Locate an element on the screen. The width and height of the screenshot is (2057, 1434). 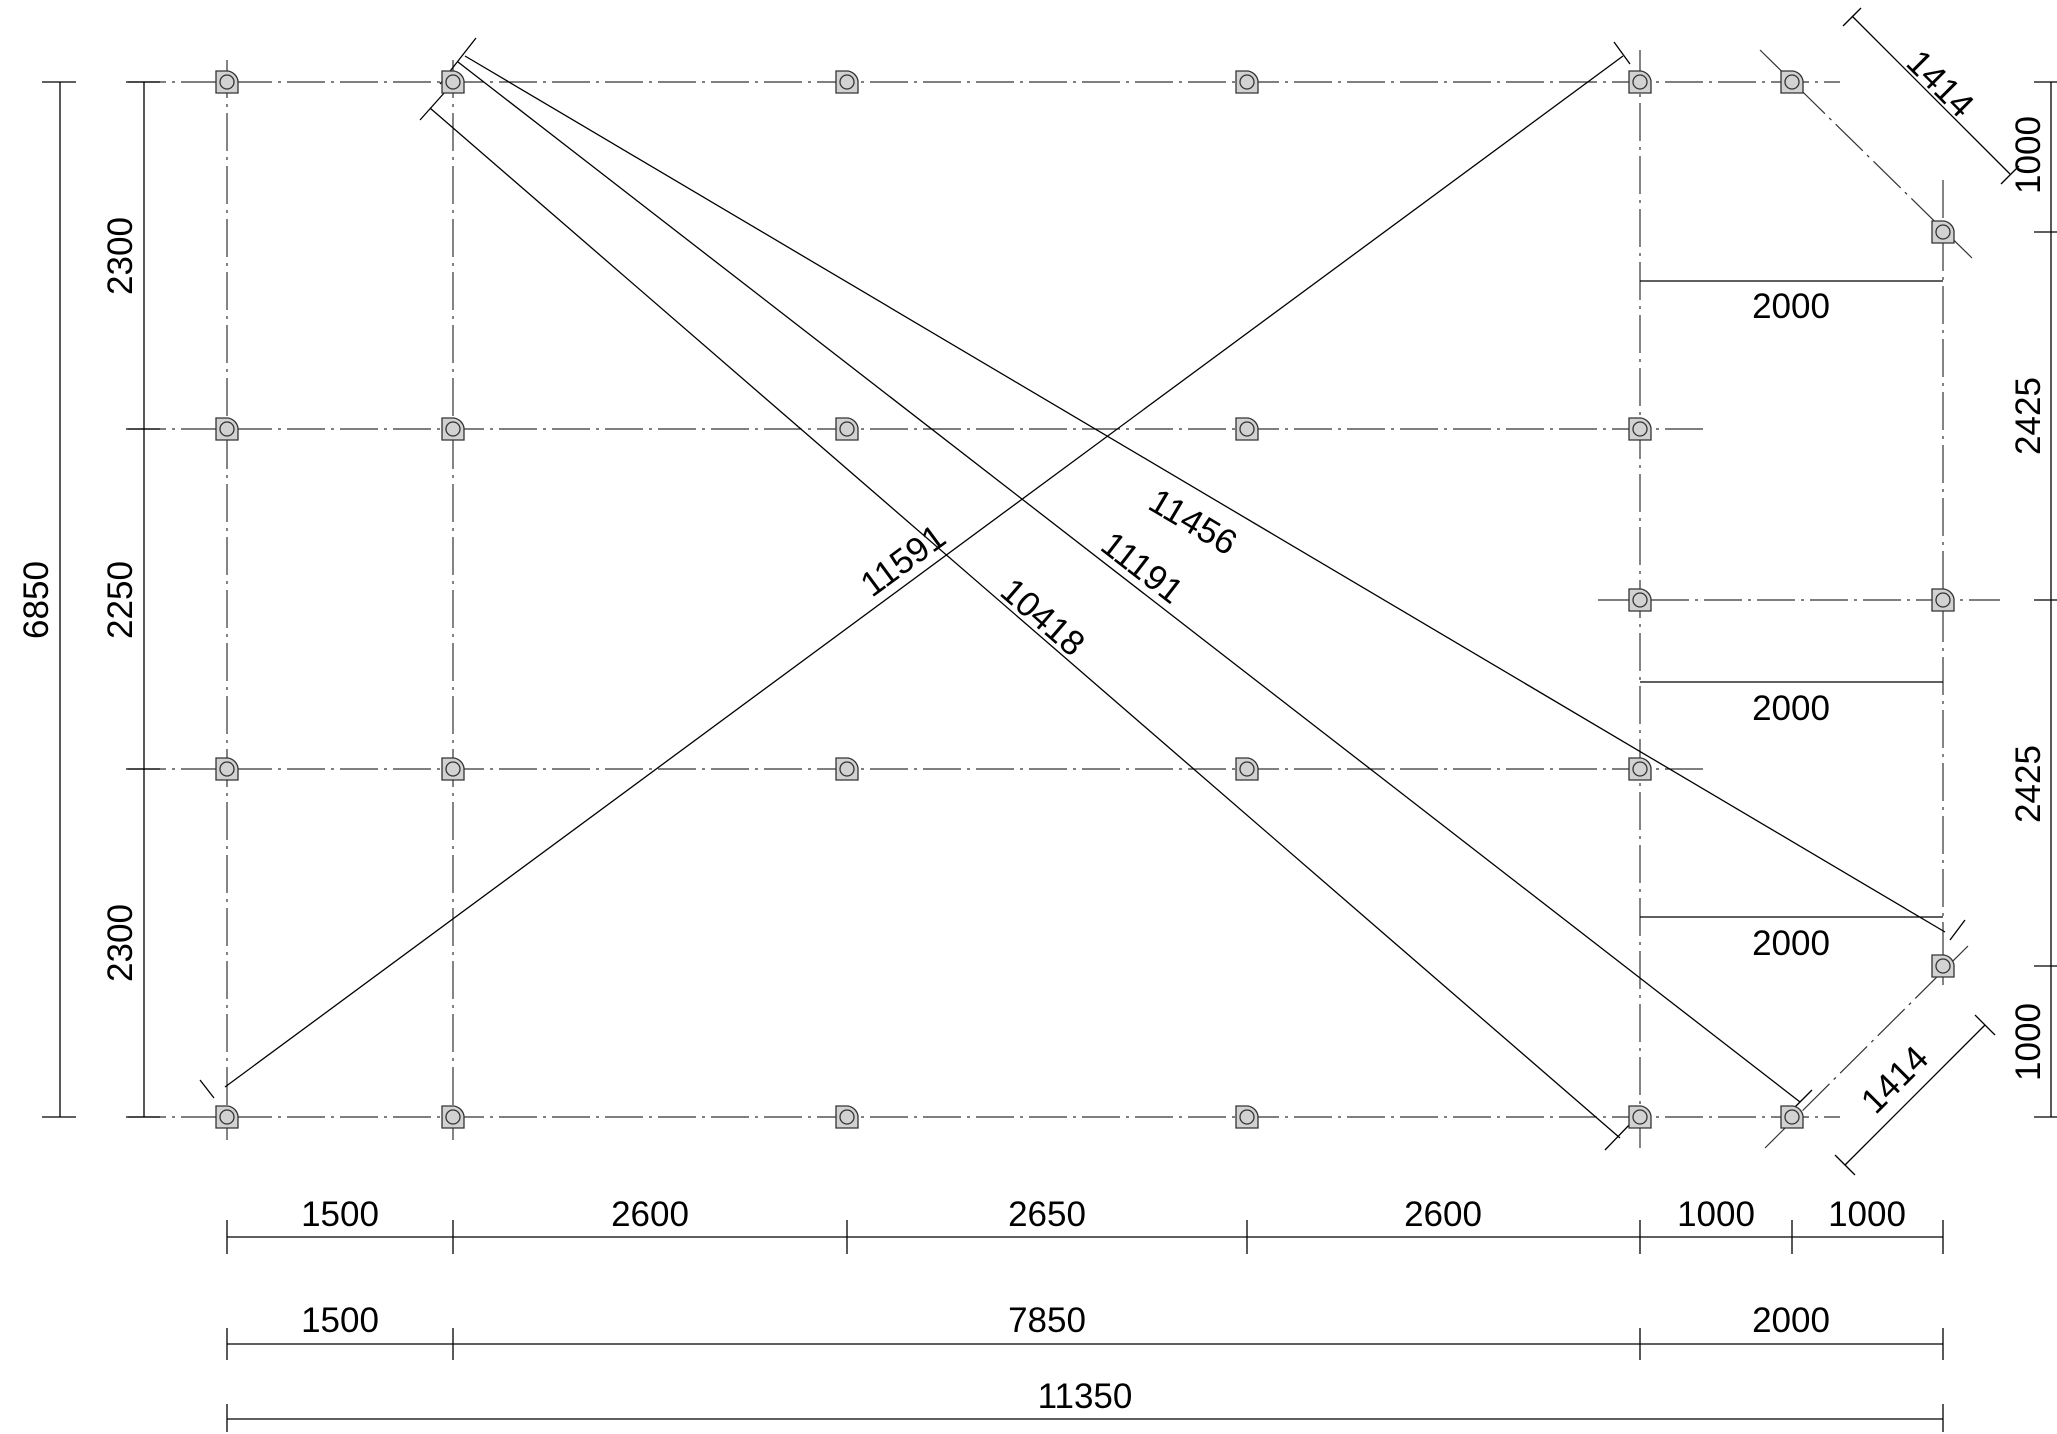
bottom-row1-label: 1500 is located at coordinates (340, 1214).